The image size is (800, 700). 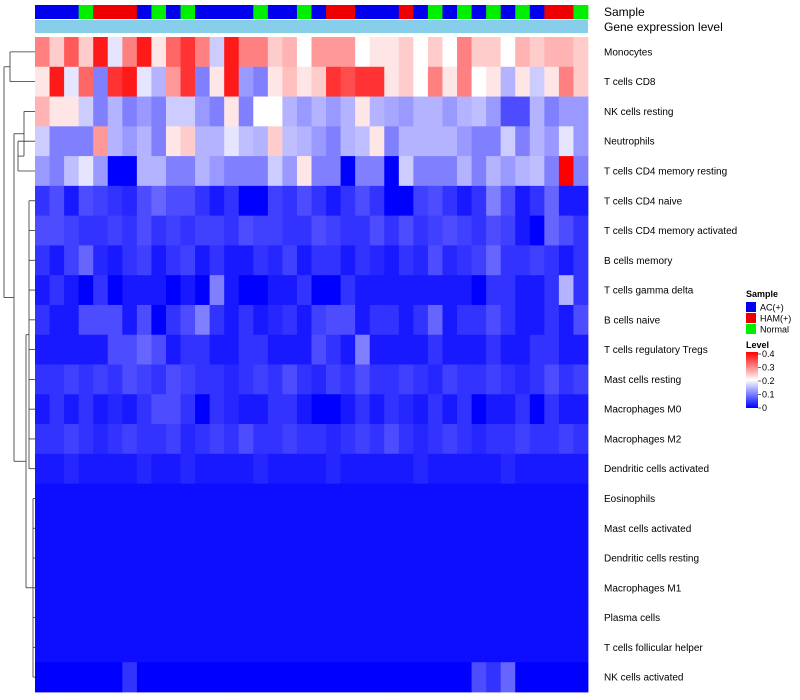 What do you see at coordinates (312, 12) in the screenshot?
I see `sample-annotation-bar` at bounding box center [312, 12].